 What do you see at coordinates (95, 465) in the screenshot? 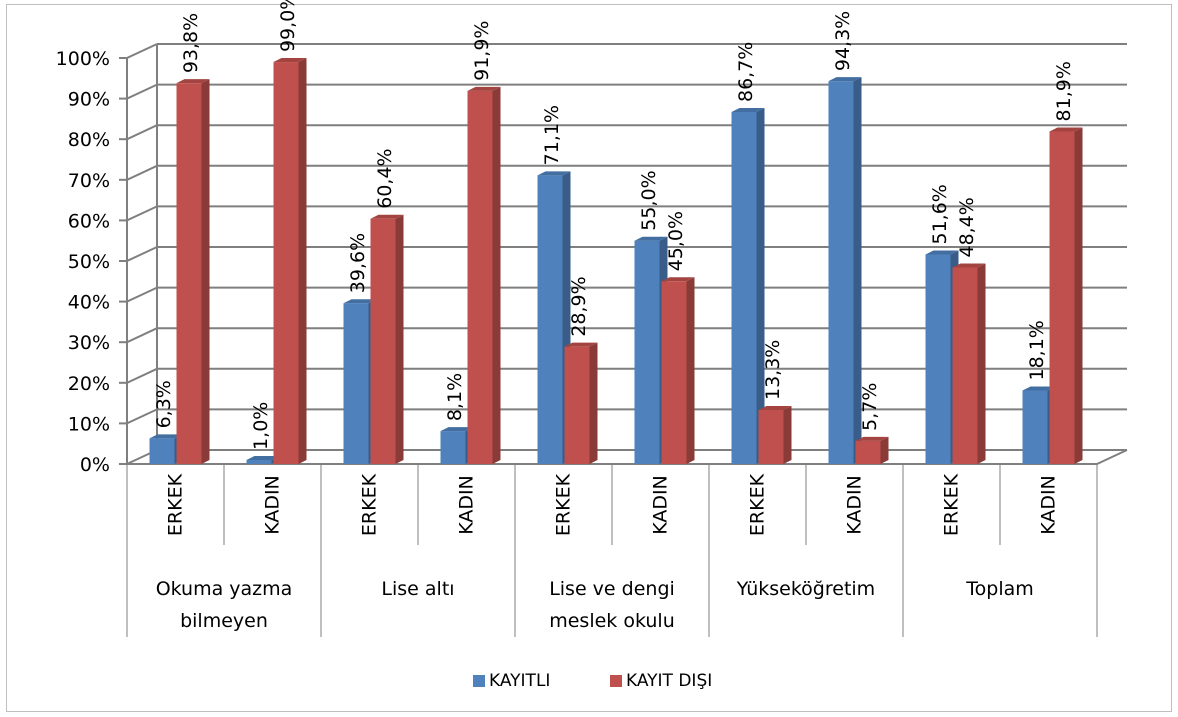
I see `y-tick-label: 0%` at bounding box center [95, 465].